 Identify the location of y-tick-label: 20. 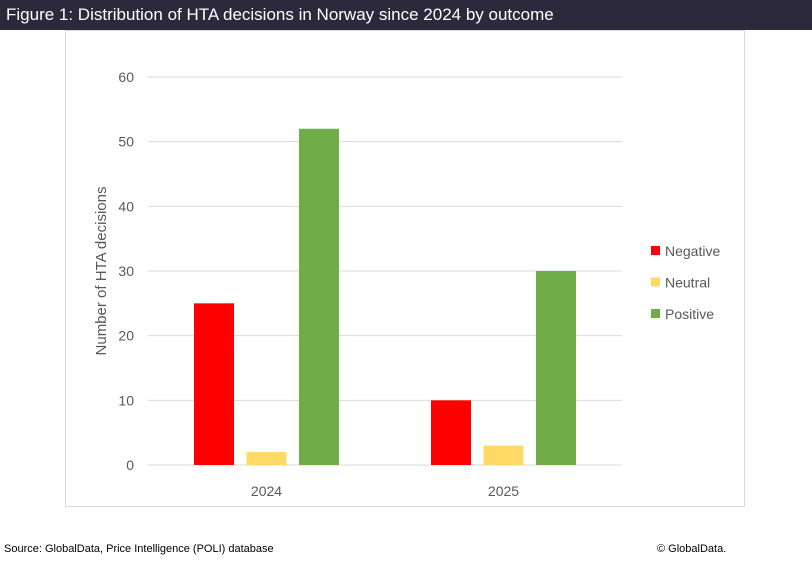
(126, 336).